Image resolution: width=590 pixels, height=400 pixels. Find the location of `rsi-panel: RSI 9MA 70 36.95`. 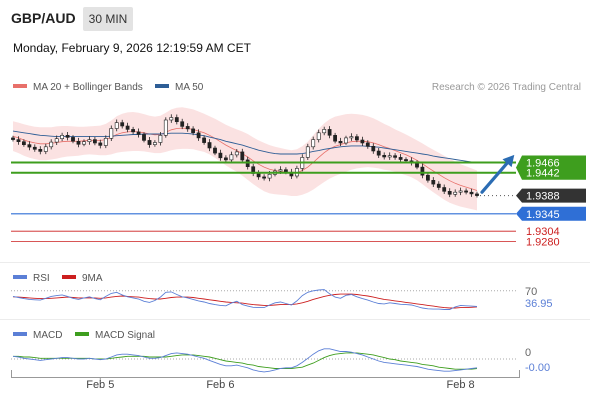

rsi-panel: RSI 9MA 70 36.95 is located at coordinates (282, 291).